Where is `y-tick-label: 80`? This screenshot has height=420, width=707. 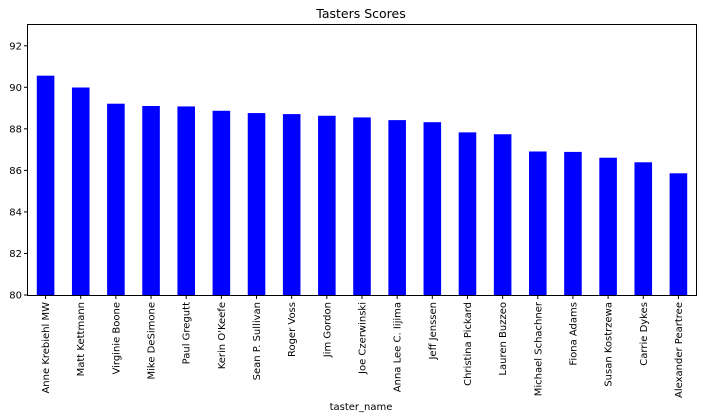
y-tick-label: 80 is located at coordinates (15, 296).